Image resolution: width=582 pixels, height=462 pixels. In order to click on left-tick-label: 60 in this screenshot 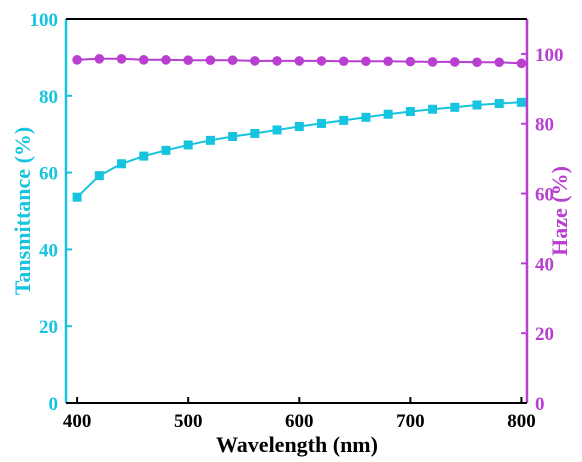, I will do `click(48, 174)`.